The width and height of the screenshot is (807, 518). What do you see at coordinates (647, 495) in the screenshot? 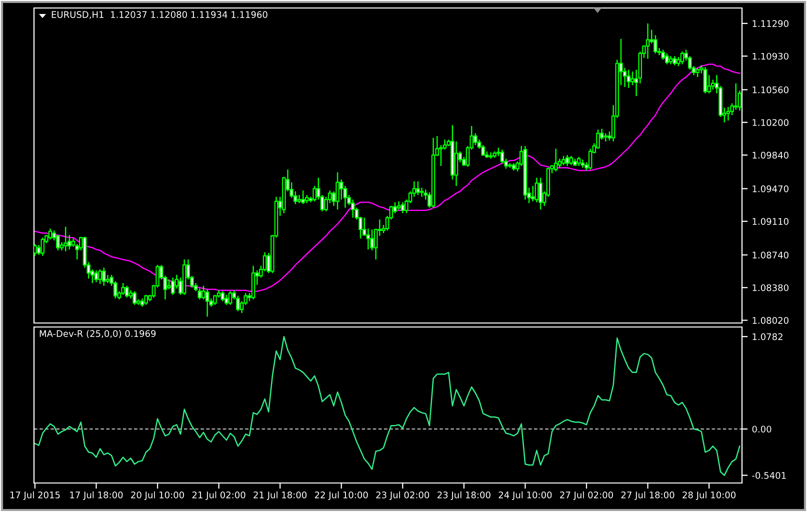
I see `x-tick-label: 27 Jul 18:00` at bounding box center [647, 495].